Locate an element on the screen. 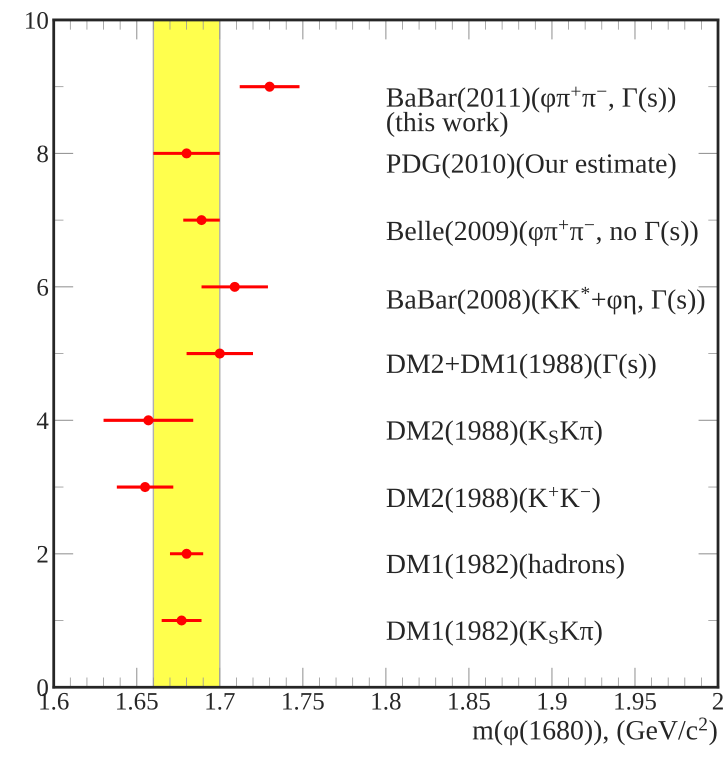  annotation: DM2(1988)(K$^{+}$K$^{−}$) is located at coordinates (493, 500).